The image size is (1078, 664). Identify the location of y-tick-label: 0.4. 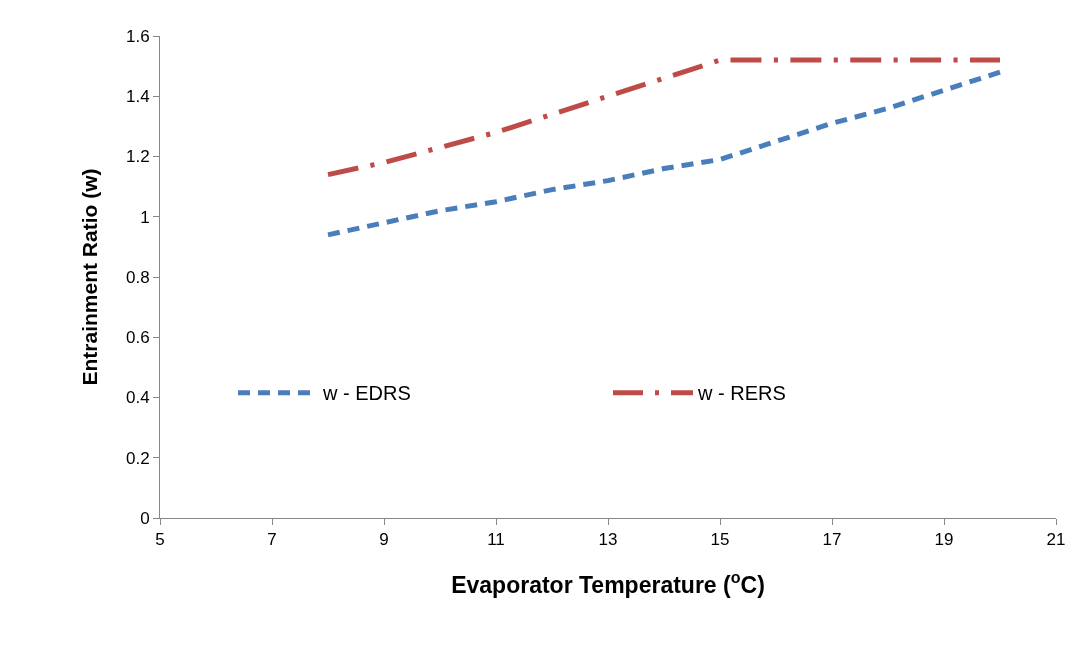
(137, 398).